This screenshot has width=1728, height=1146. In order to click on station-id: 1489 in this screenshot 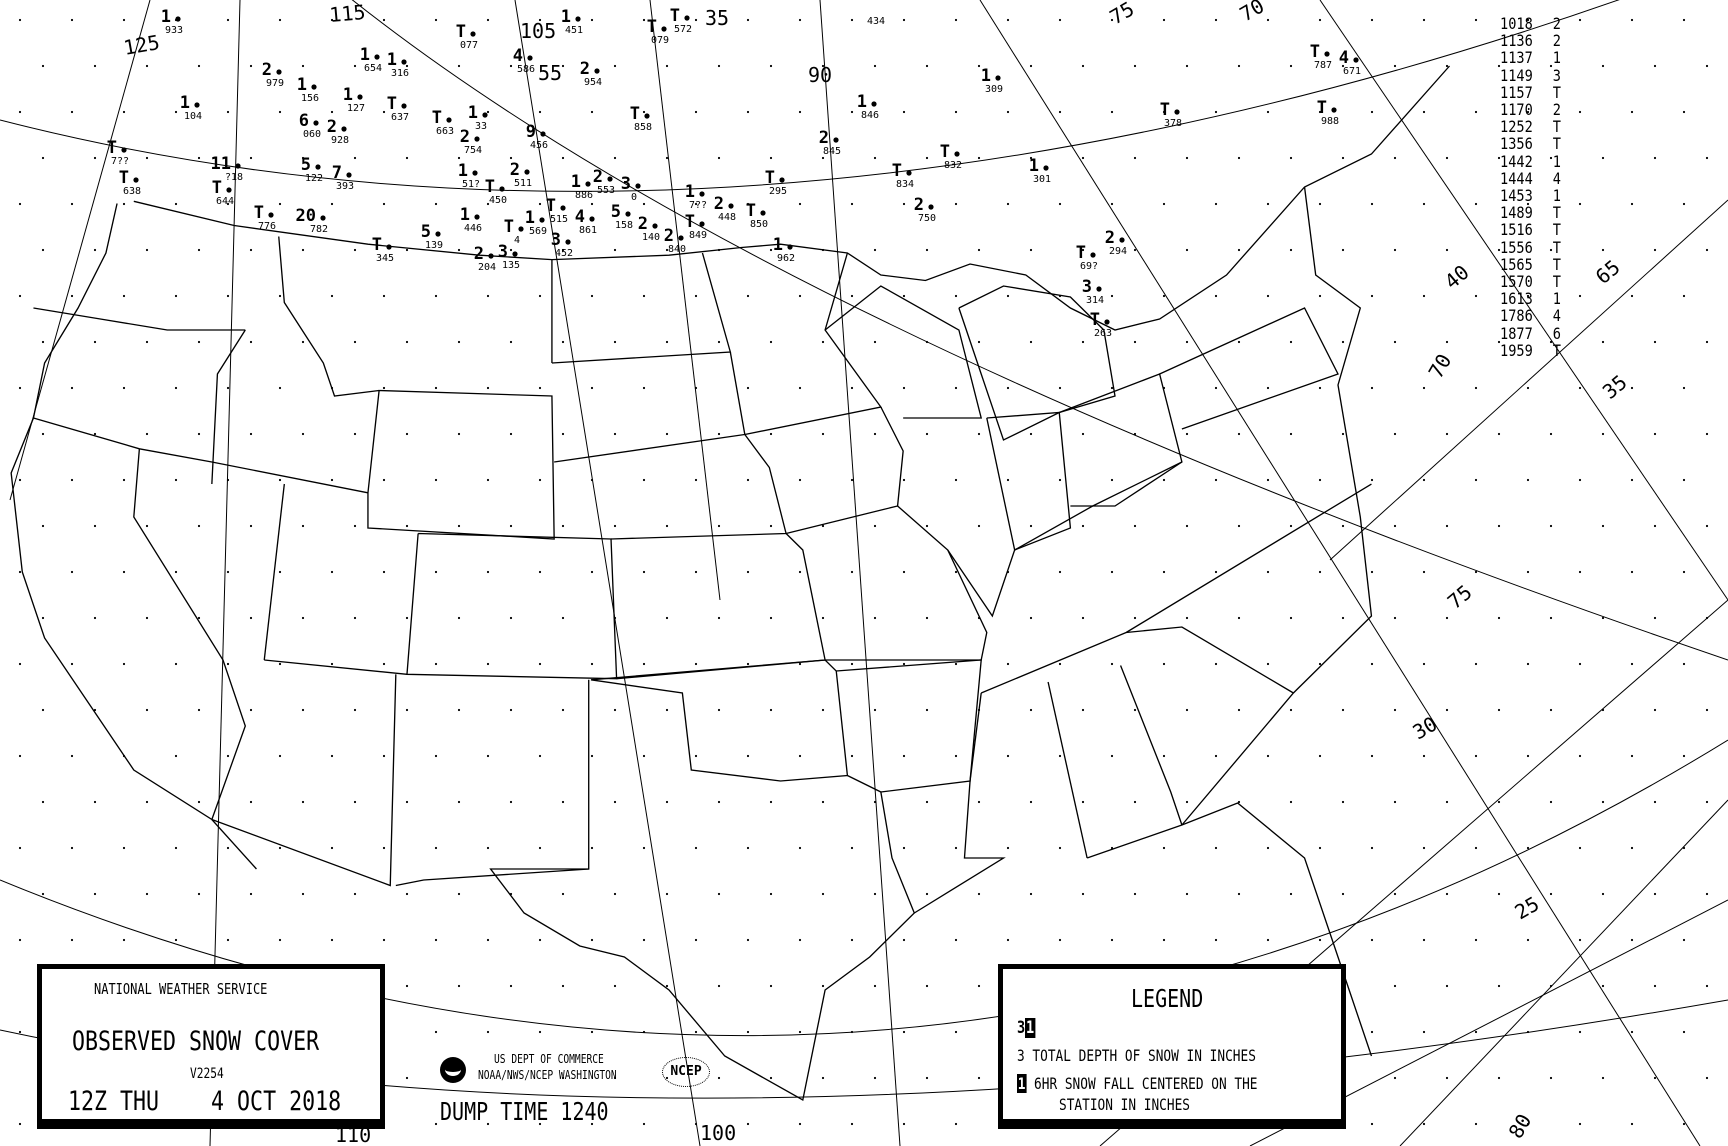, I will do `click(1516, 213)`.